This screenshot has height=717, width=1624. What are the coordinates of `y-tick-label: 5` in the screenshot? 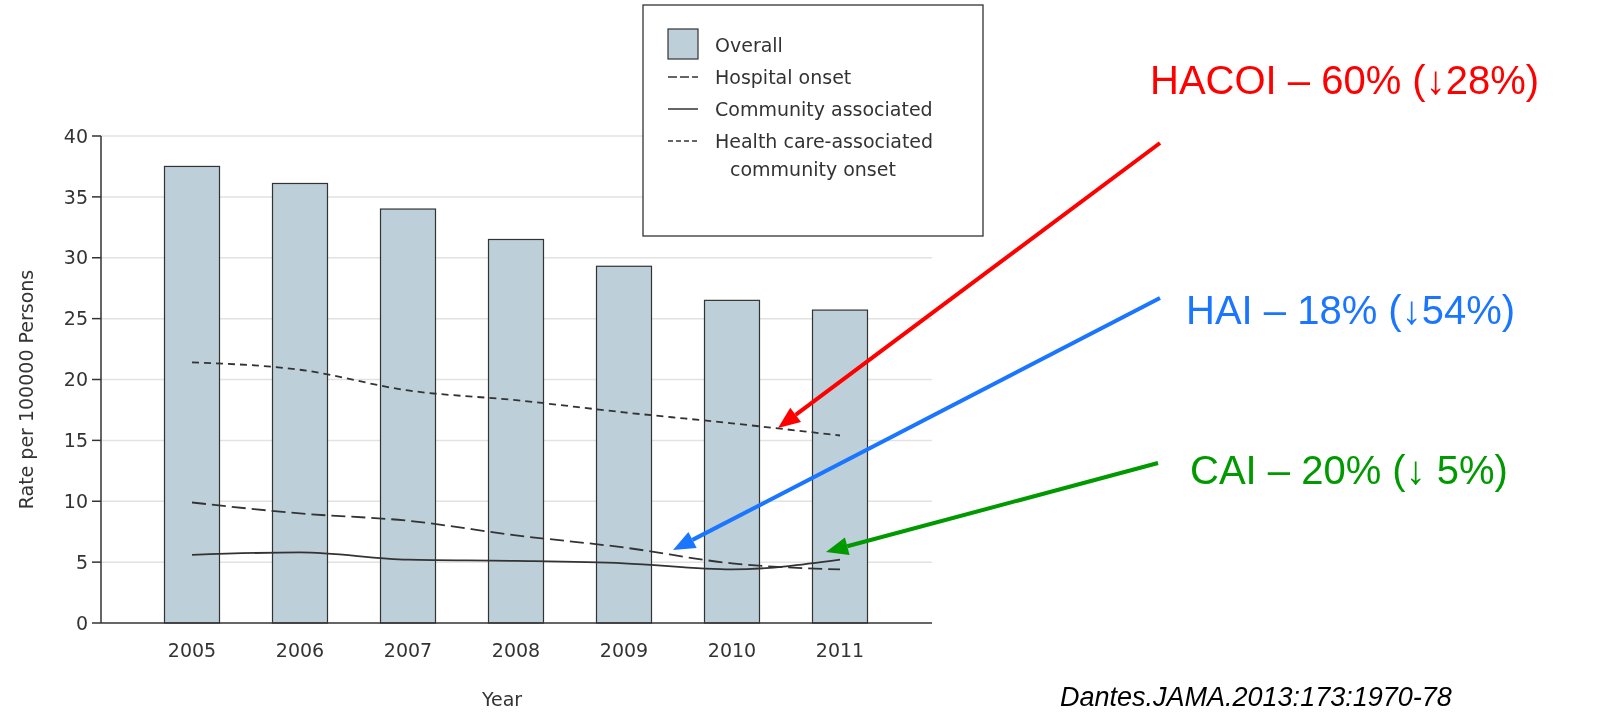 It's located at (81, 561).